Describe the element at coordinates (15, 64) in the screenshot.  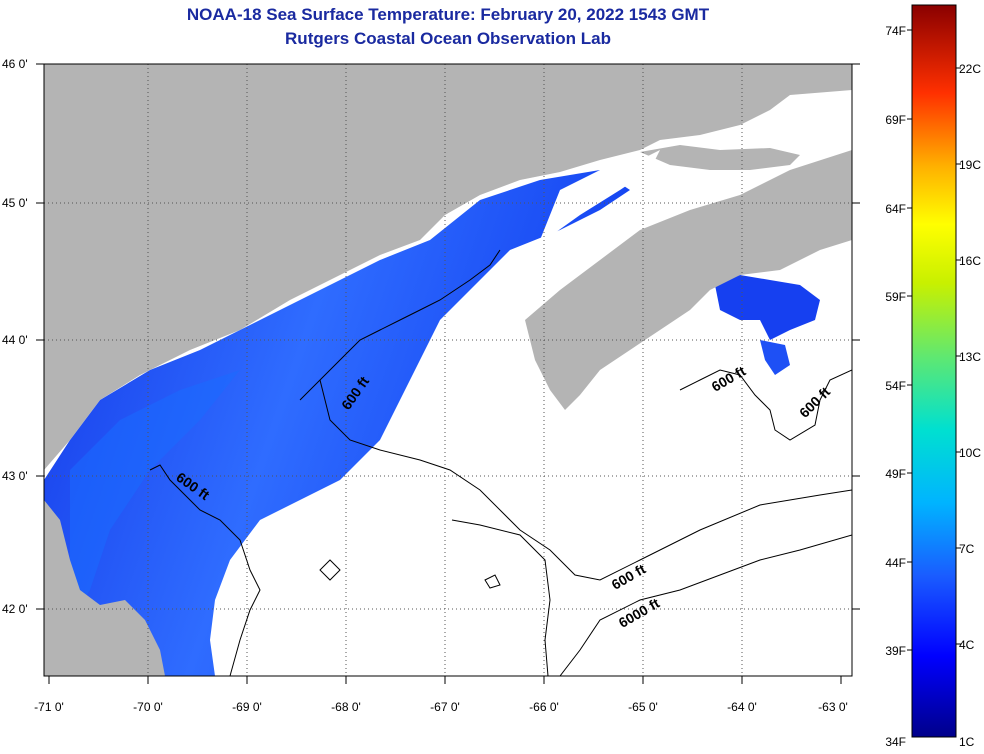
I see `lat-label: 46 0'` at that location.